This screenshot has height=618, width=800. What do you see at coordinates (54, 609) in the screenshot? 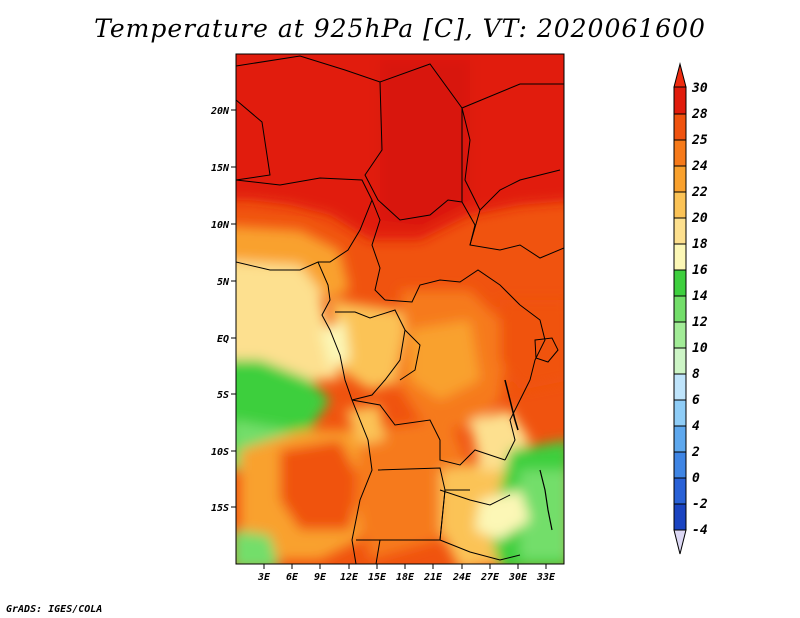
I see `credit-footer: GrADS: IGES/COLA` at bounding box center [54, 609].